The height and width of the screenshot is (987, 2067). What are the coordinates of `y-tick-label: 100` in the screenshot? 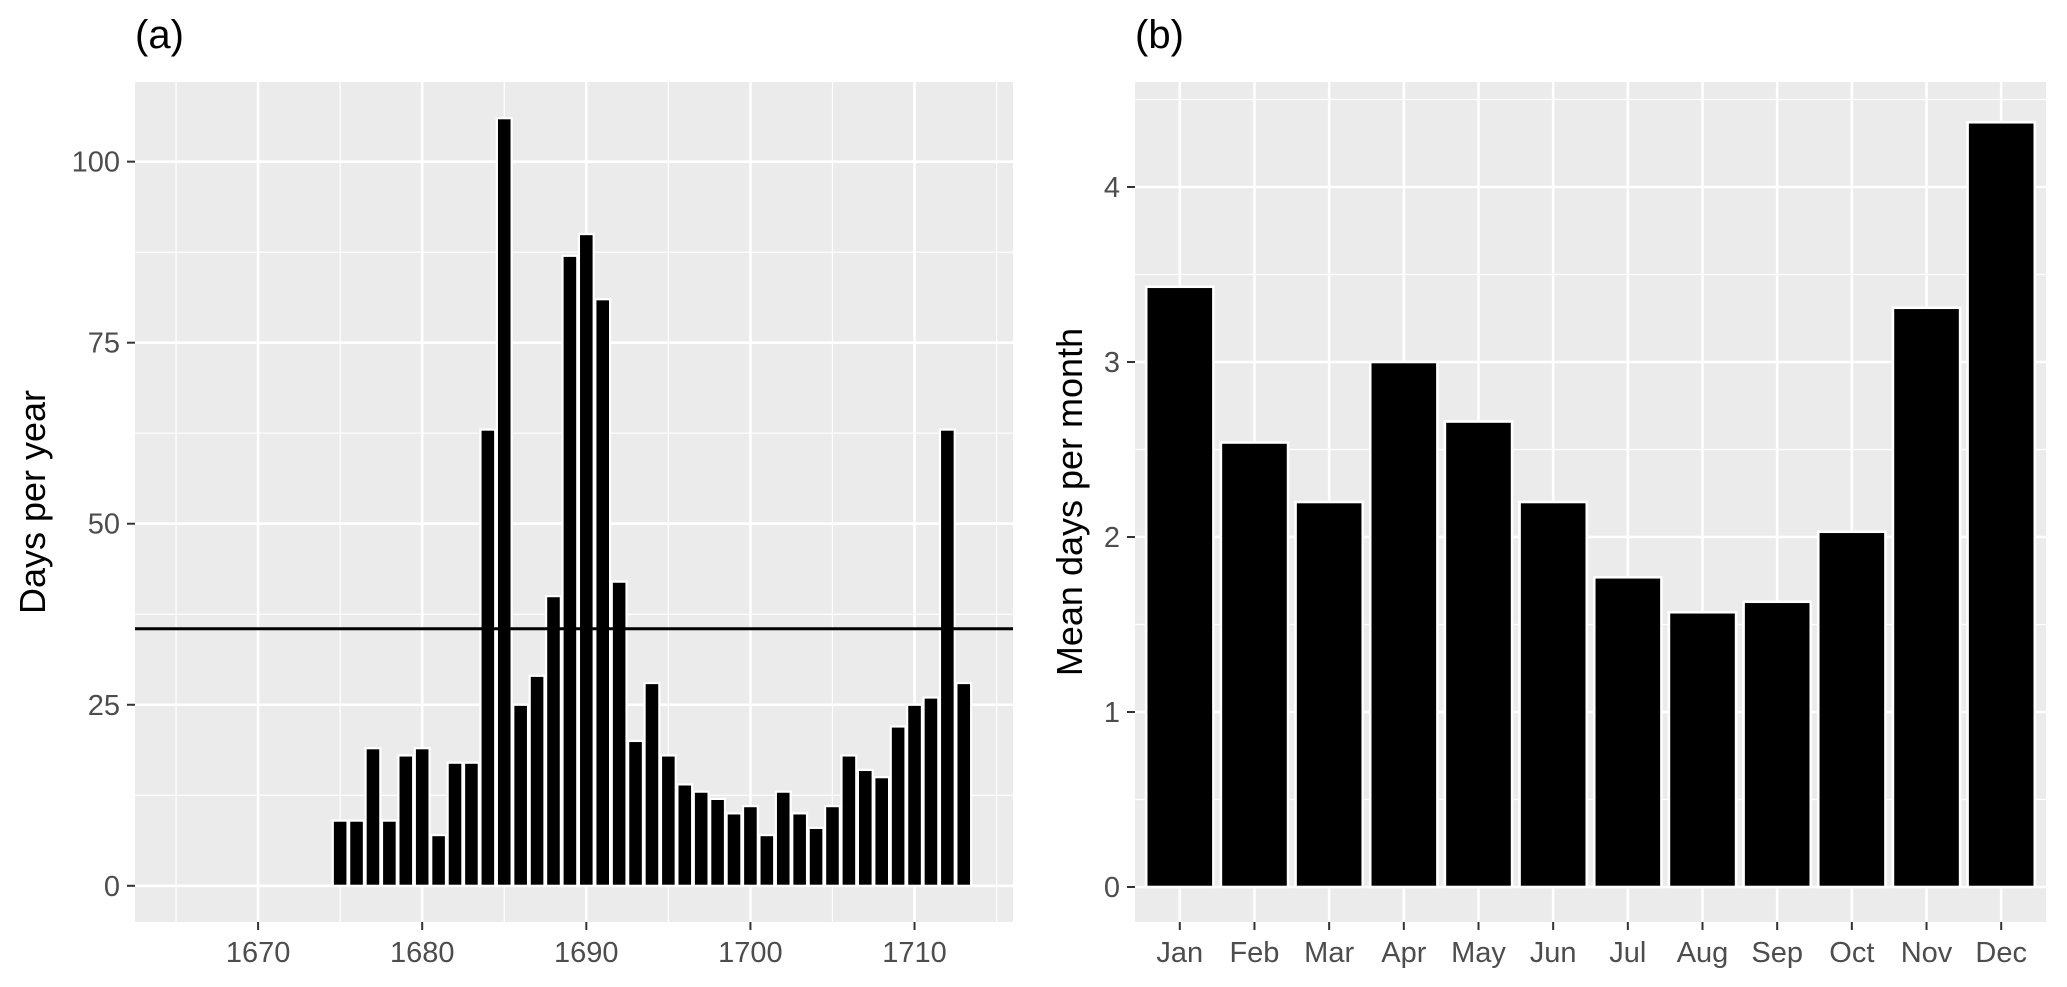 It's located at (96, 163).